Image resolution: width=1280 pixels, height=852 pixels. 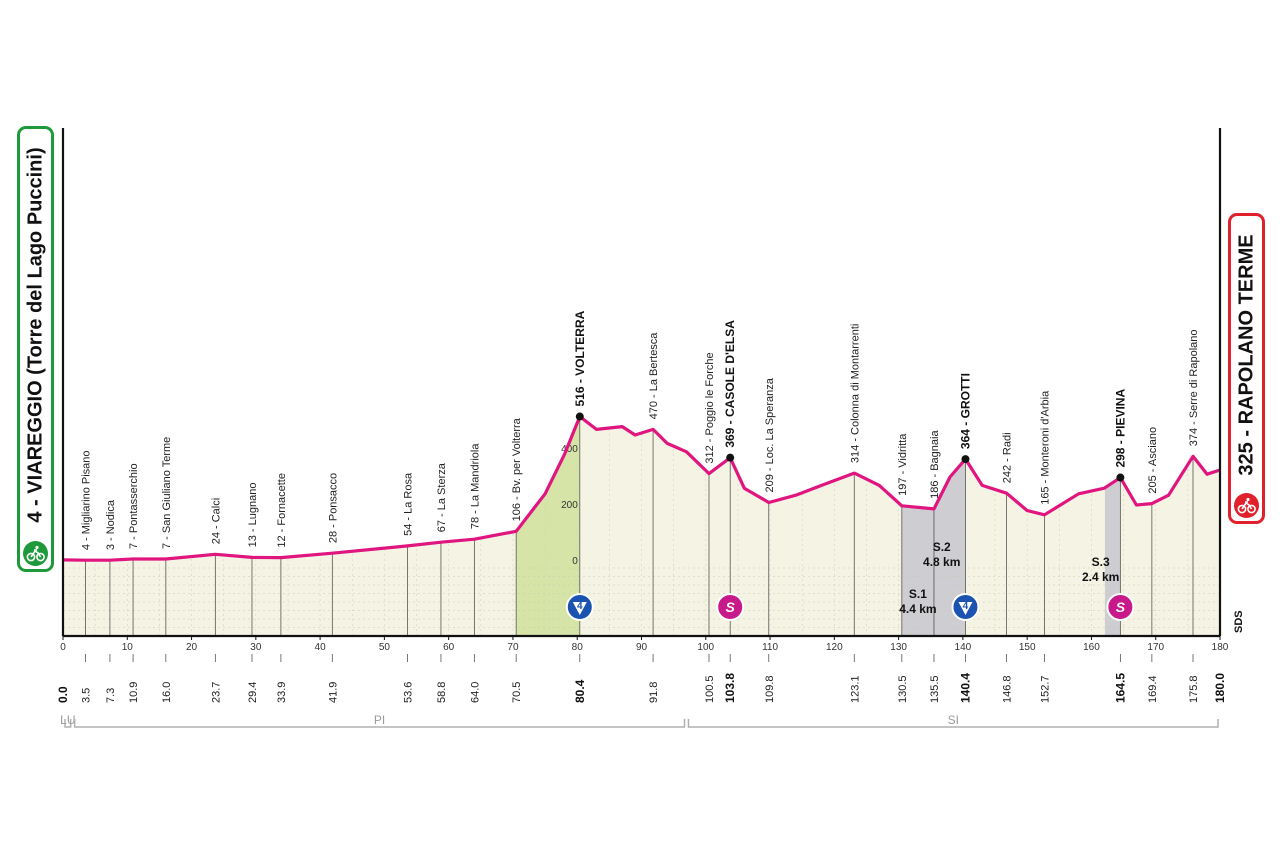 What do you see at coordinates (253, 515) in the screenshot?
I see `location-label: 13 - Lugnano` at bounding box center [253, 515].